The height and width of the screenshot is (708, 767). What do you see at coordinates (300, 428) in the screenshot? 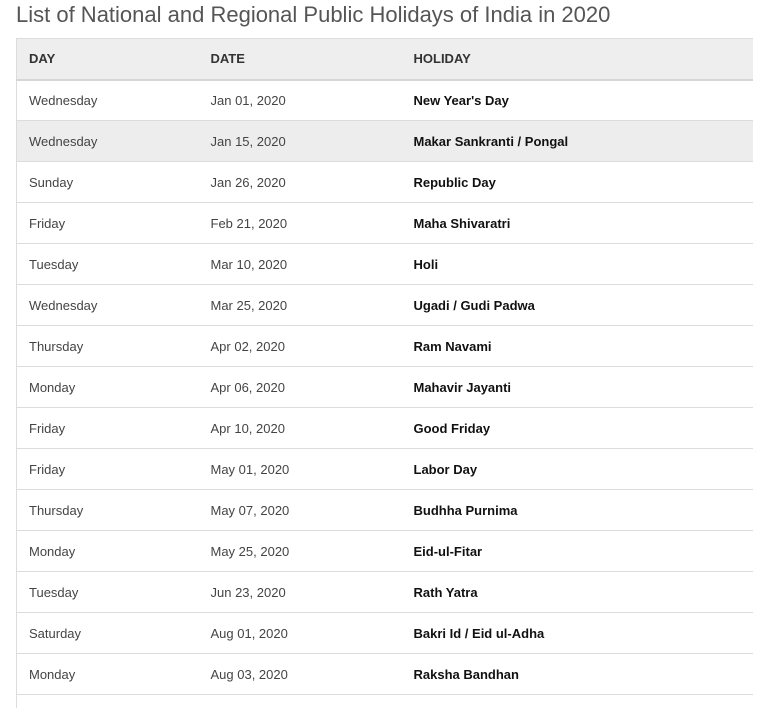
I see `date-cell: Apr 10, 2020` at bounding box center [300, 428].